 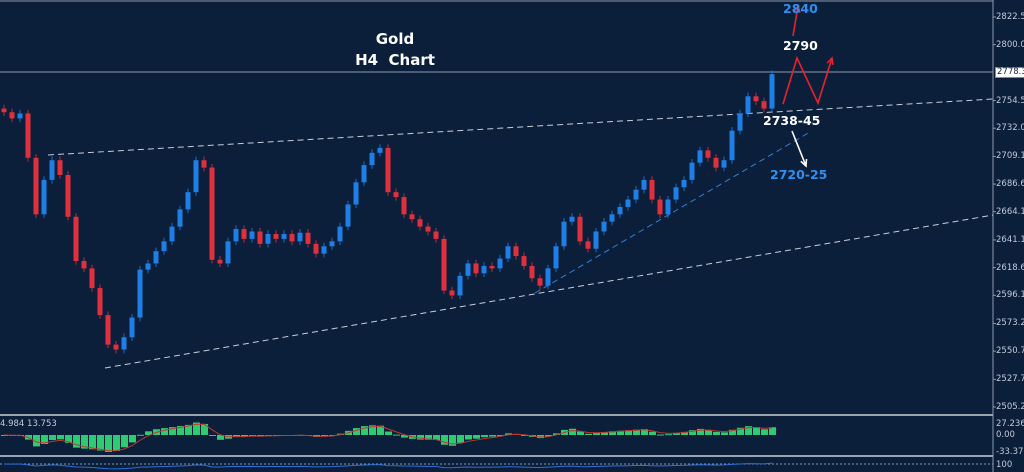 What do you see at coordinates (1010, 184) in the screenshot?
I see `price-tick-label: 2686.60` at bounding box center [1010, 184].